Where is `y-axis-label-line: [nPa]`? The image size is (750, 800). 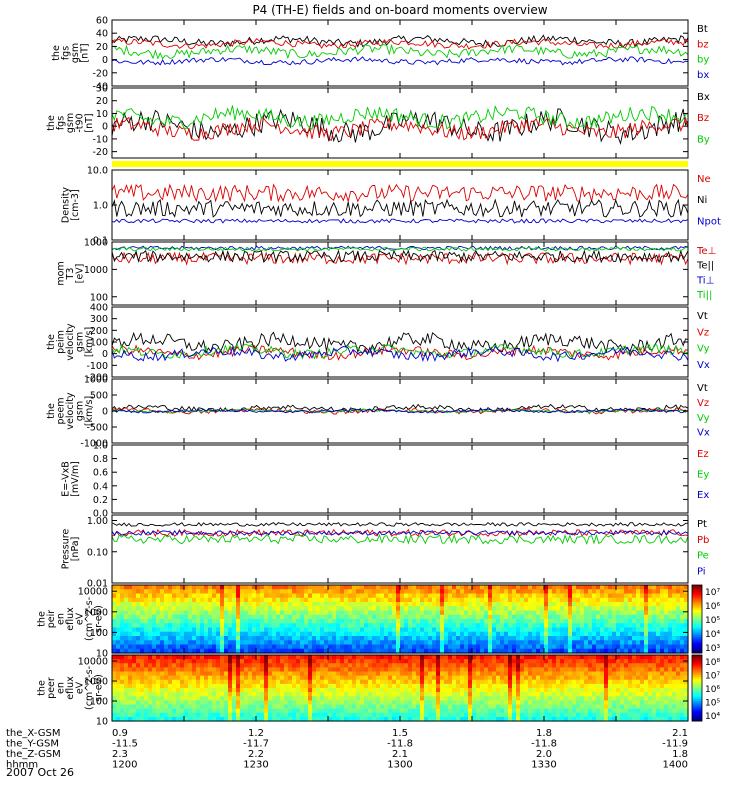
y-axis-label-line: [nPa] is located at coordinates (75, 549).